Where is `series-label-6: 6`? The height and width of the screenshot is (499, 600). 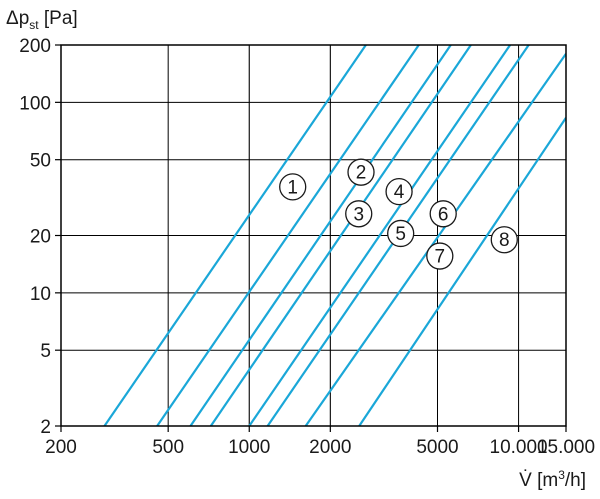 series-label-6: 6 is located at coordinates (443, 214).